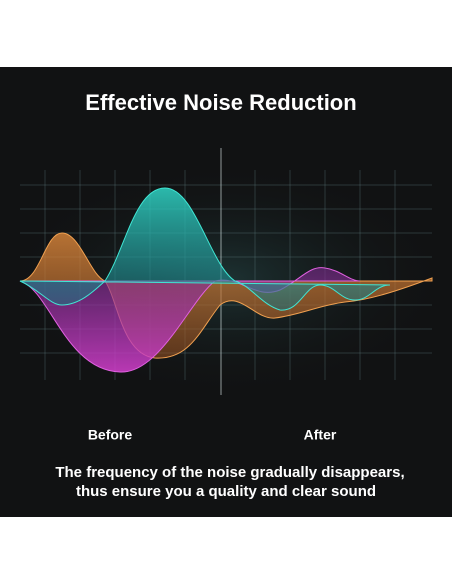  What do you see at coordinates (320, 435) in the screenshot?
I see `after-label: After` at bounding box center [320, 435].